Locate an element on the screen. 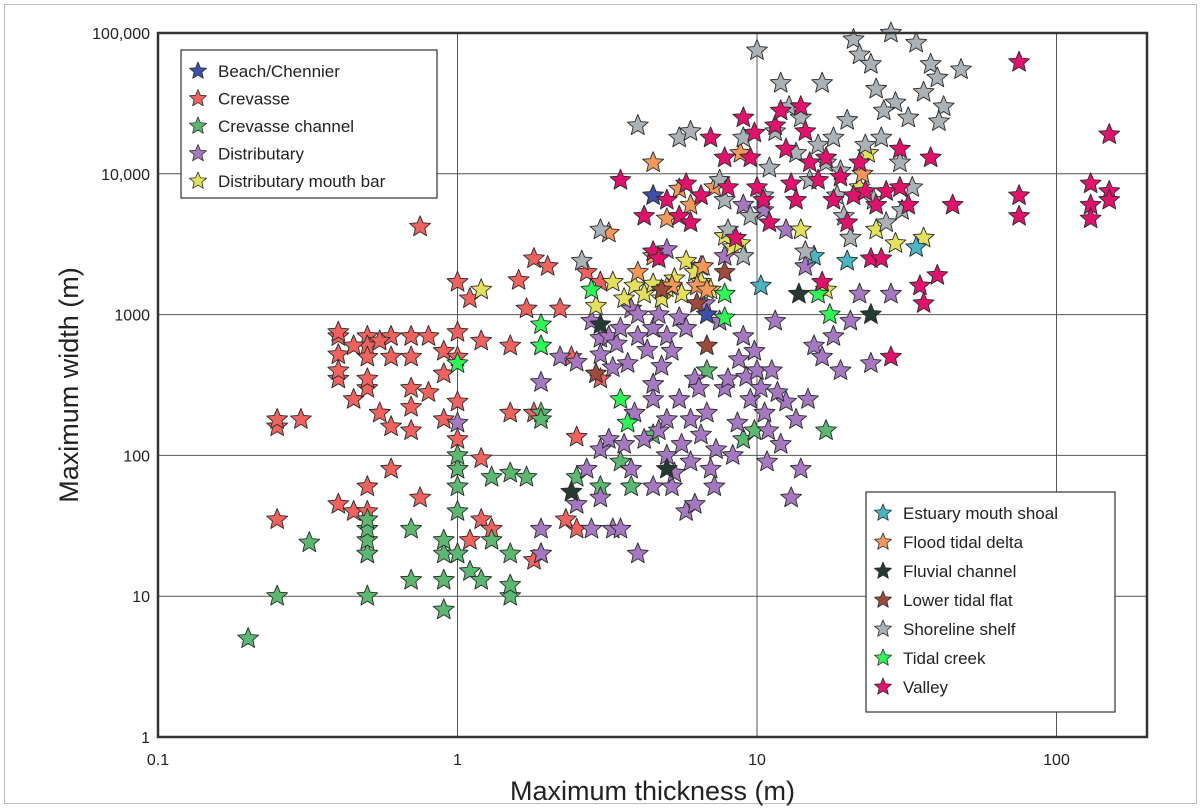 The image size is (1203, 808). x-tick-label: 100 is located at coordinates (1056, 760).